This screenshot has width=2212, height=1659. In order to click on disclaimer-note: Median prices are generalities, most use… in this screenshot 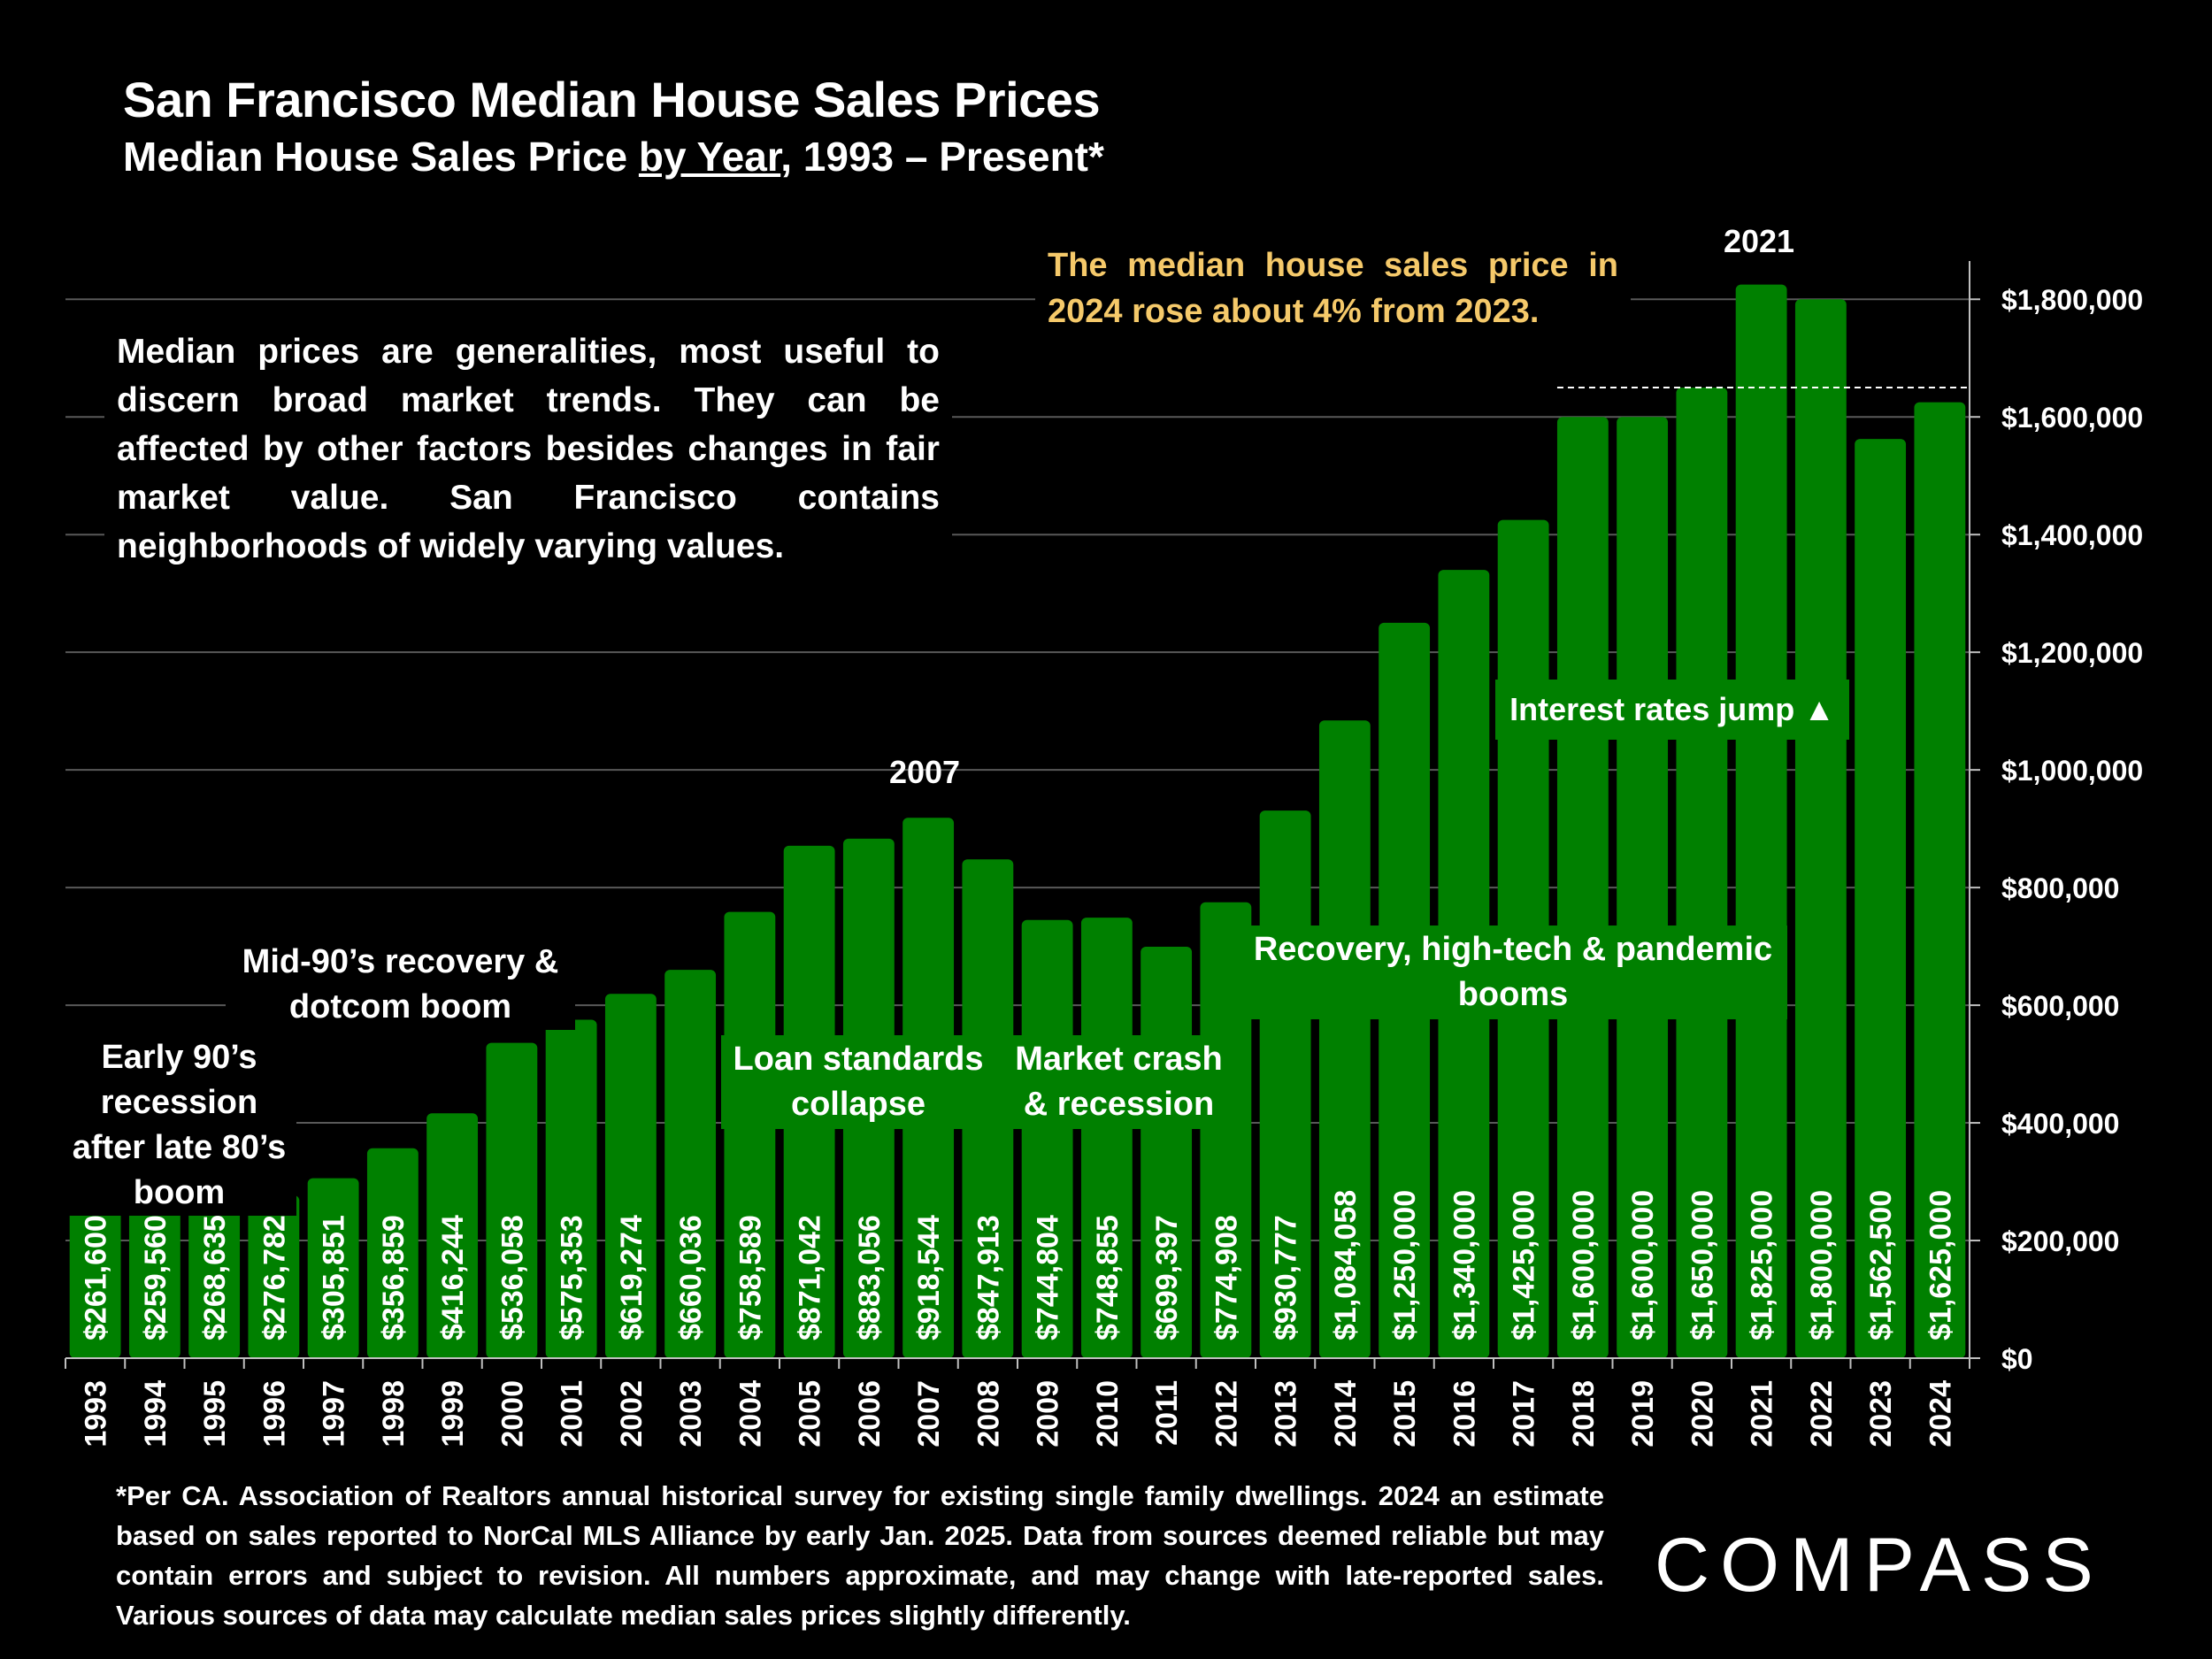, I will do `click(528, 449)`.